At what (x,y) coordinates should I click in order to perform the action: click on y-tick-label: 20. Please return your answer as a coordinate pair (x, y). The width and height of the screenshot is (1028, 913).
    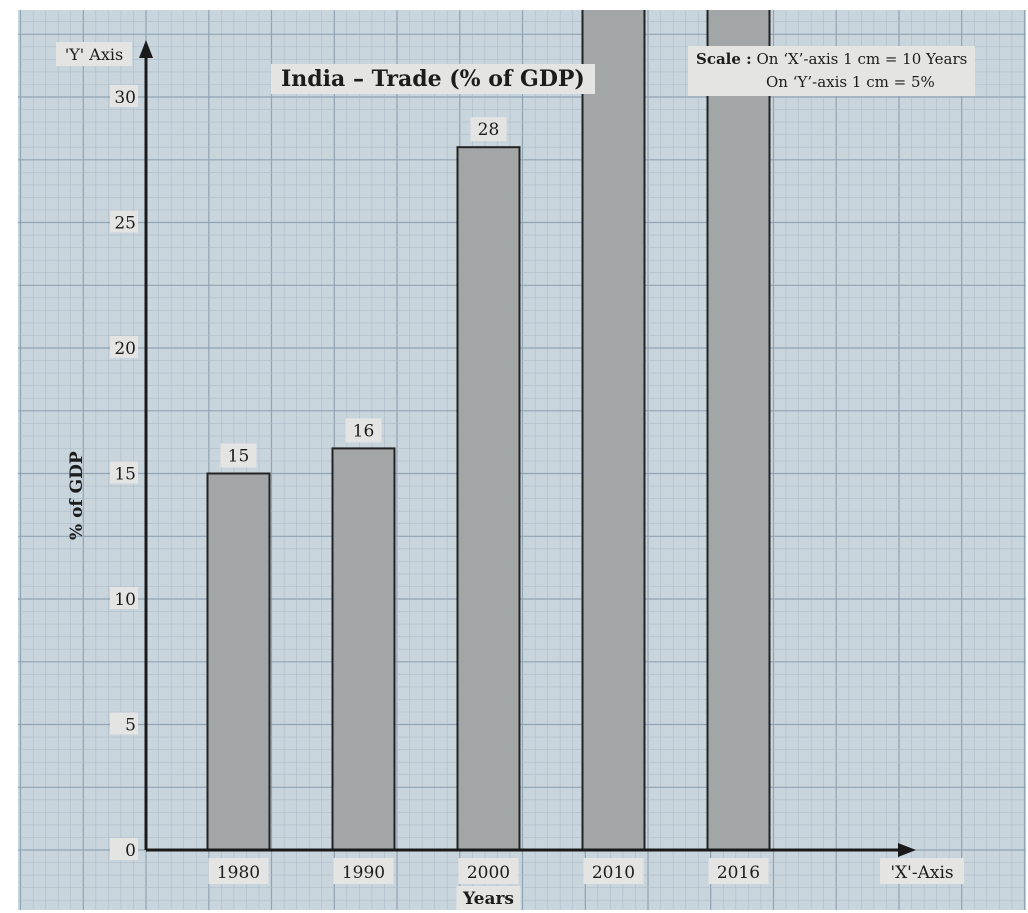
    Looking at the image, I should click on (125, 349).